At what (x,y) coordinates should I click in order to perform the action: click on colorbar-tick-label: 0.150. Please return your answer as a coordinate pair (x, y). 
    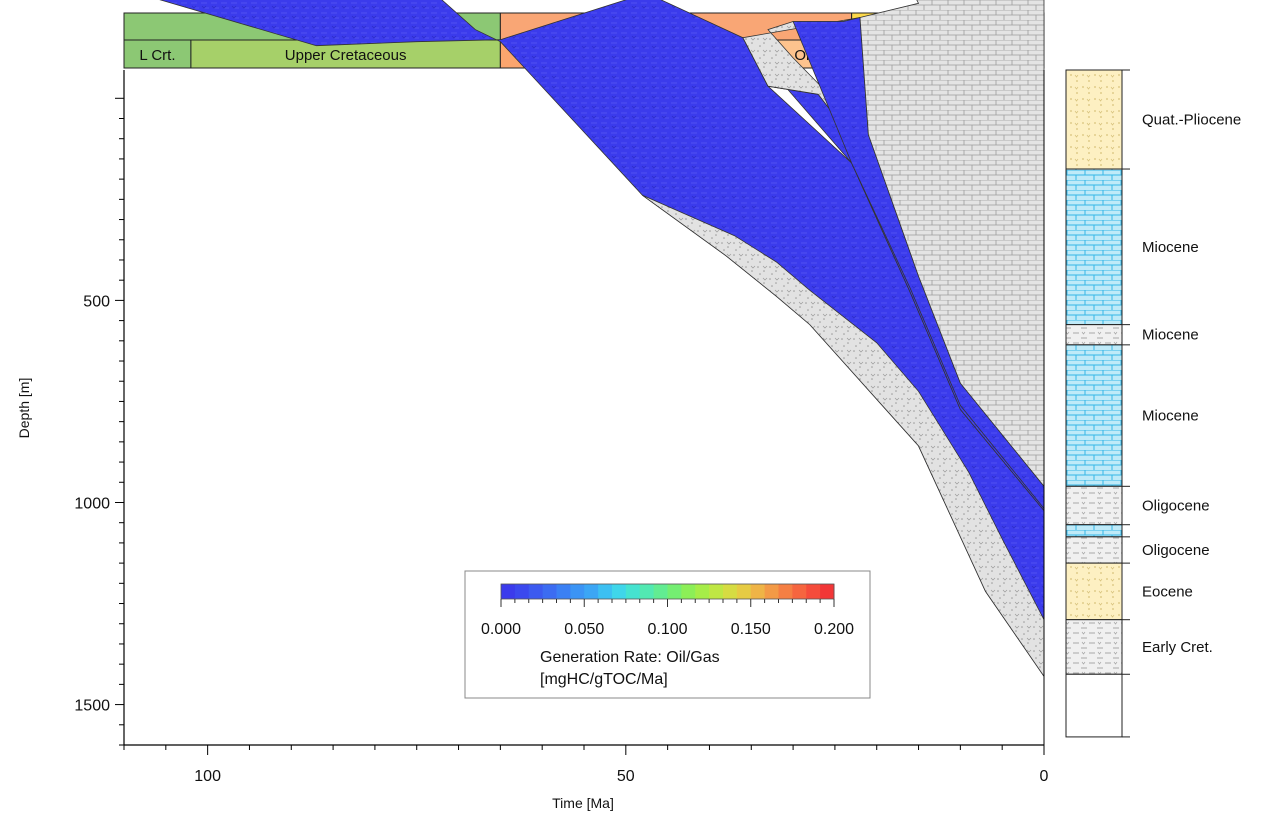
    Looking at the image, I should click on (751, 629).